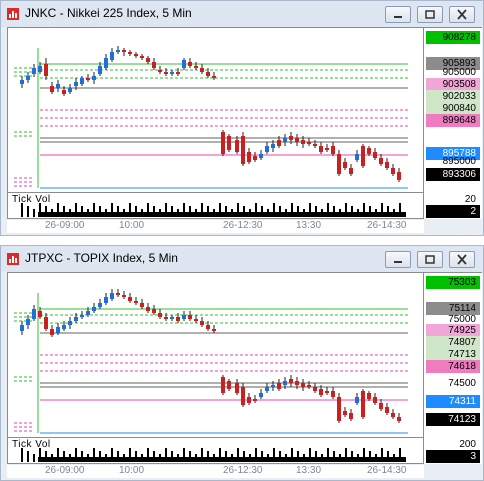 The width and height of the screenshot is (484, 481). Describe the element at coordinates (31, 444) in the screenshot. I see `volume-label: Tick Vol` at that location.